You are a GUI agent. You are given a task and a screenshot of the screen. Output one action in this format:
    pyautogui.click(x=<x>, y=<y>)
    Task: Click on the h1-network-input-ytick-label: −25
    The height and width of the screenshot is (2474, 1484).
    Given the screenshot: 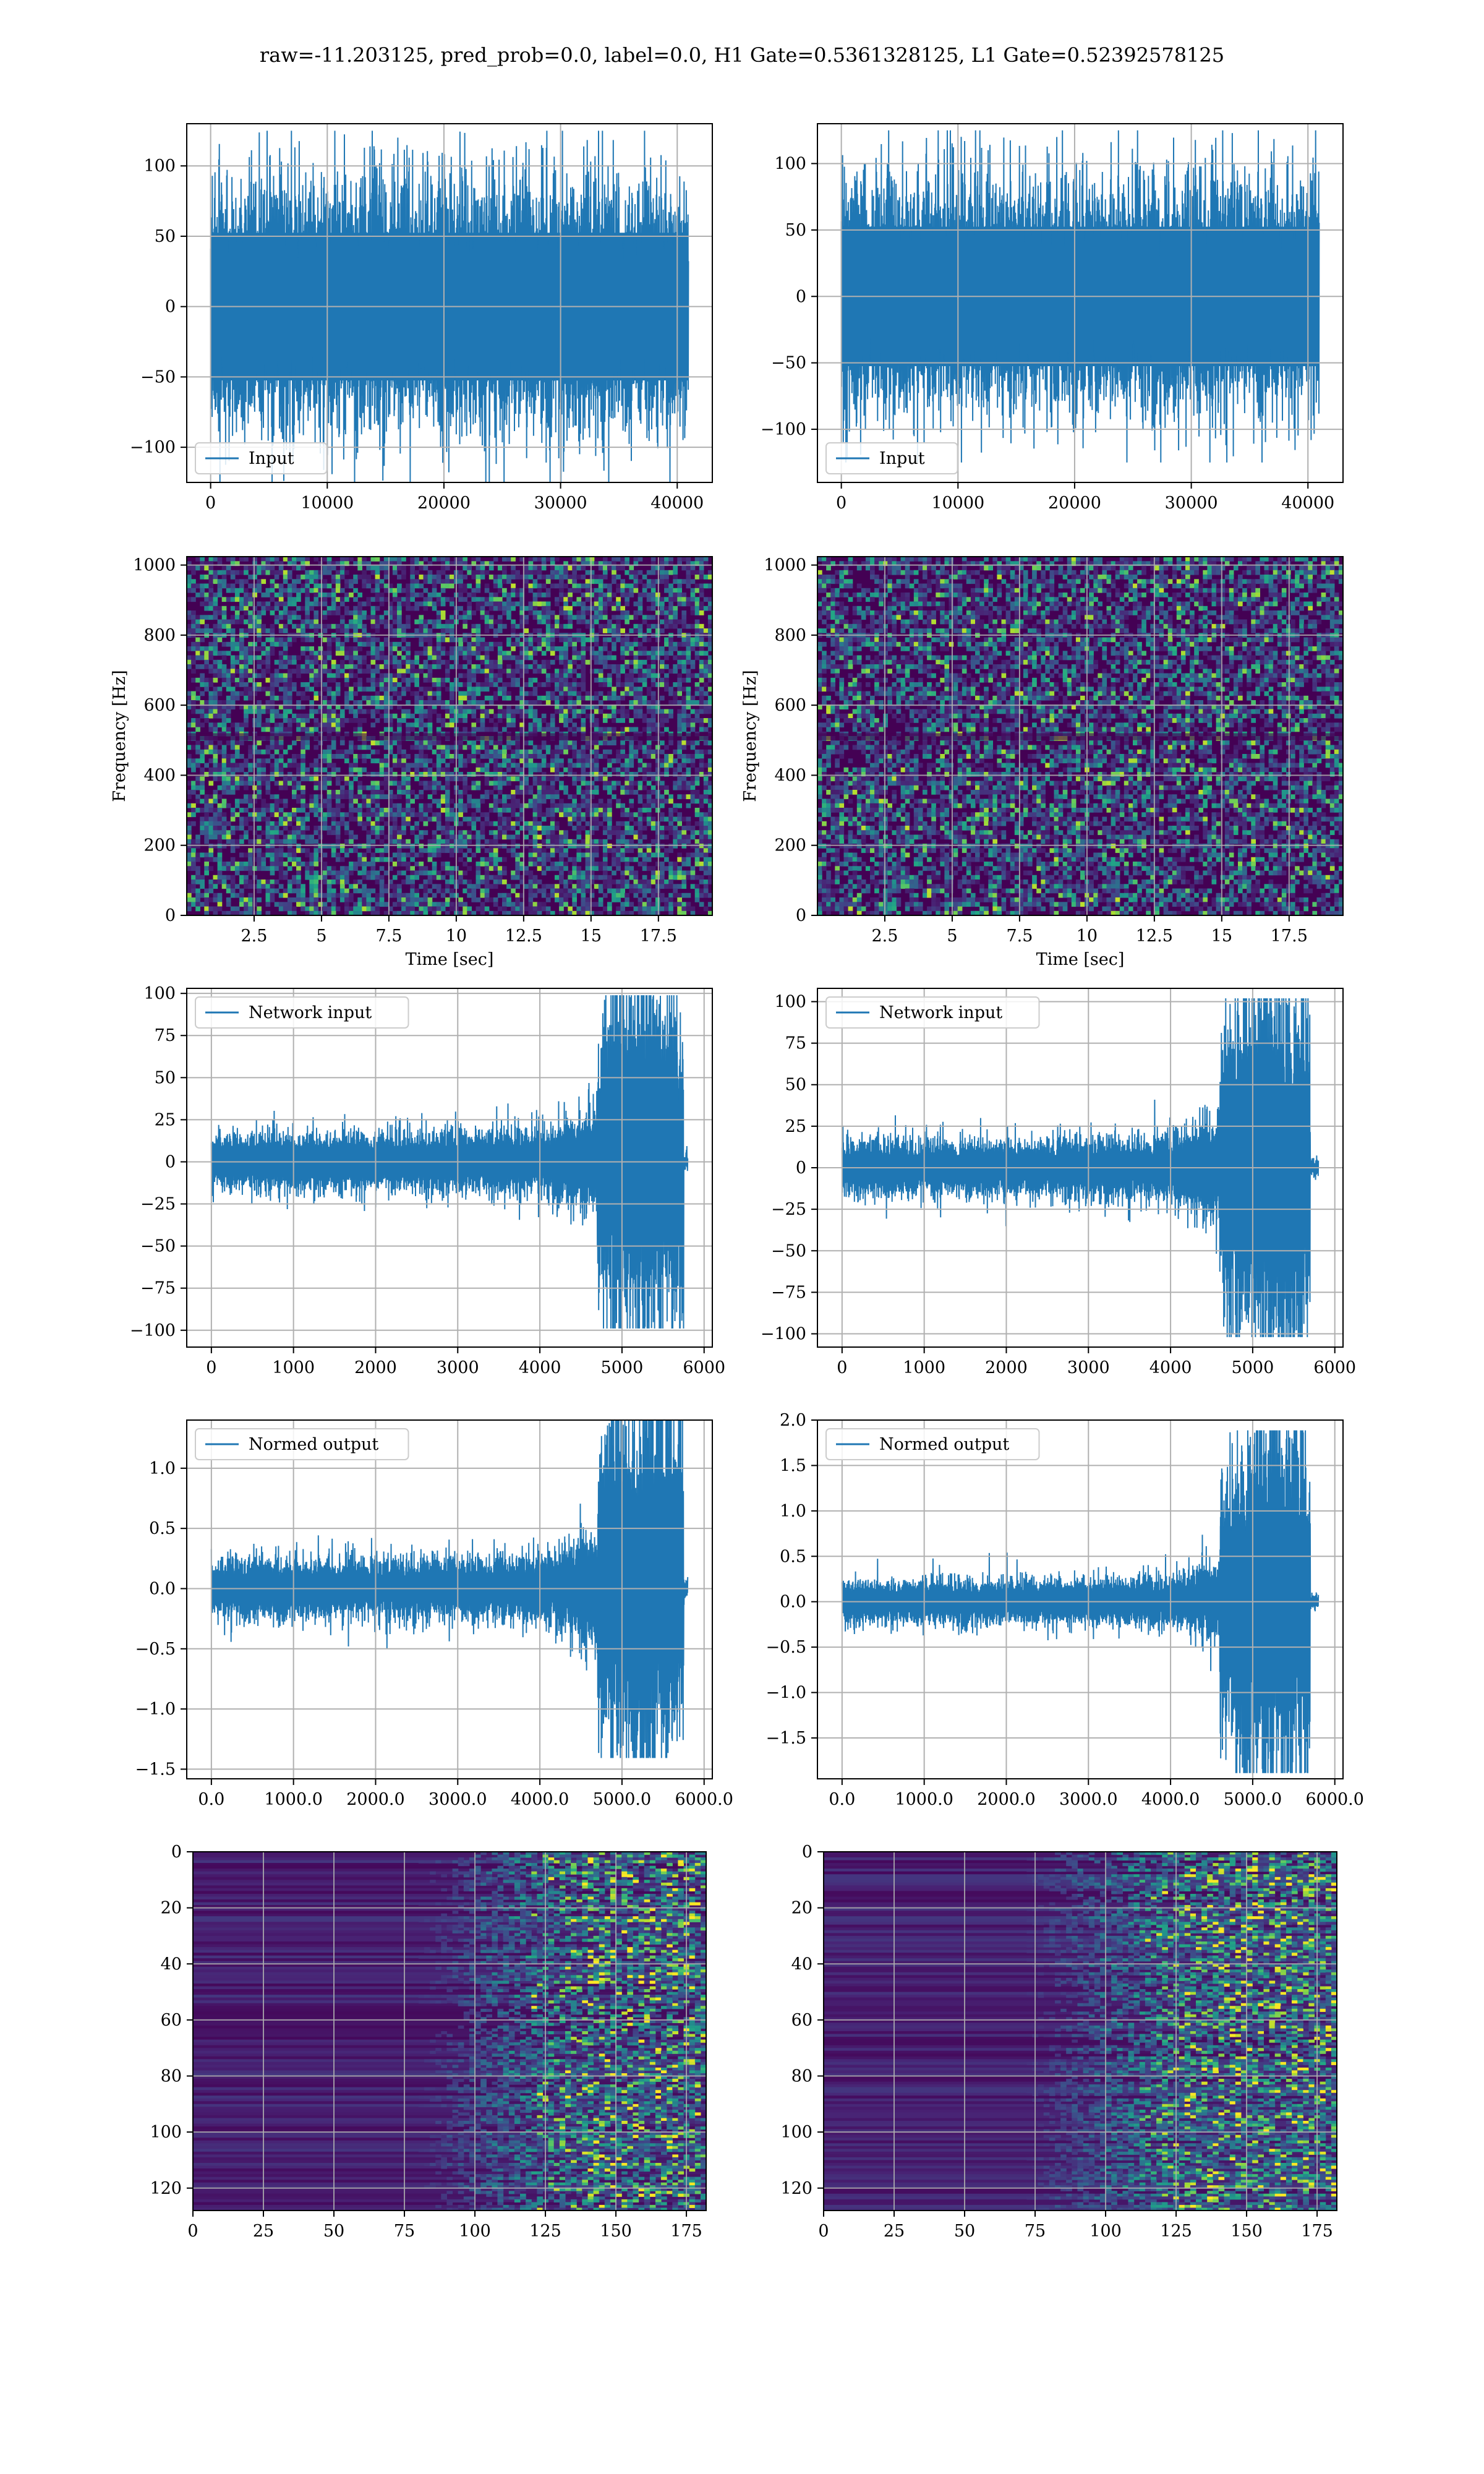 What is the action you would take?
    pyautogui.click(x=158, y=1204)
    